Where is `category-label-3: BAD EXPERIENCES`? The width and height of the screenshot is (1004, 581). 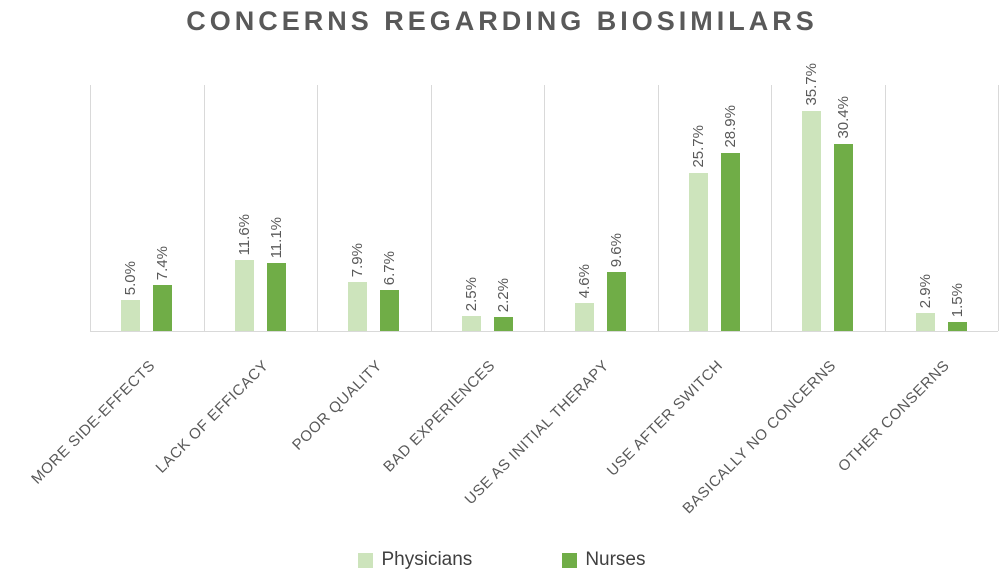
category-label-3: BAD EXPERIENCES is located at coordinates (440, 416).